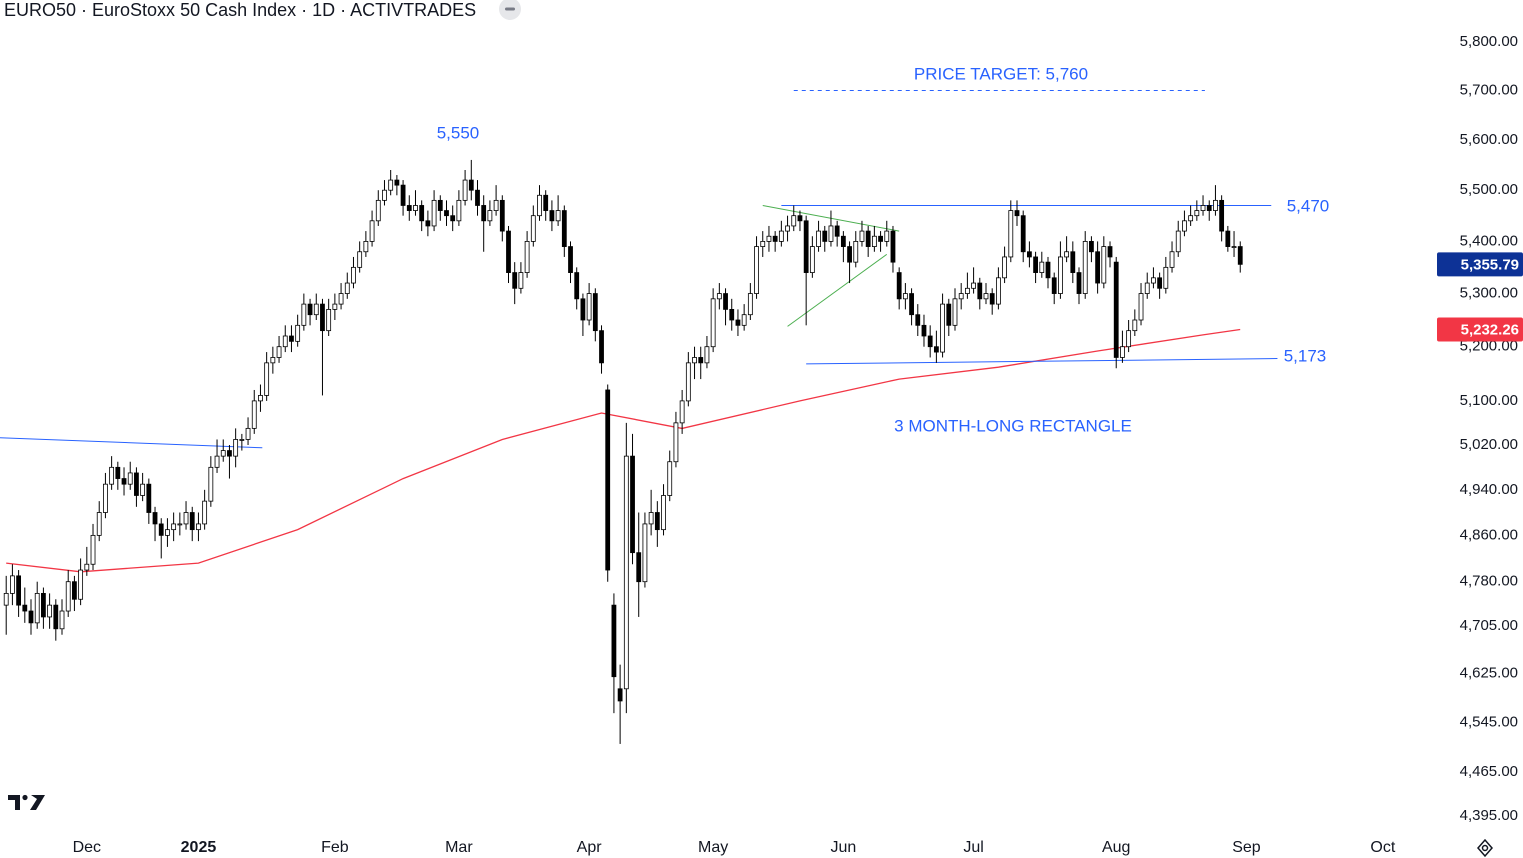 The image size is (1523, 858). What do you see at coordinates (1489, 90) in the screenshot?
I see `y-tick-label: 5,700.00` at bounding box center [1489, 90].